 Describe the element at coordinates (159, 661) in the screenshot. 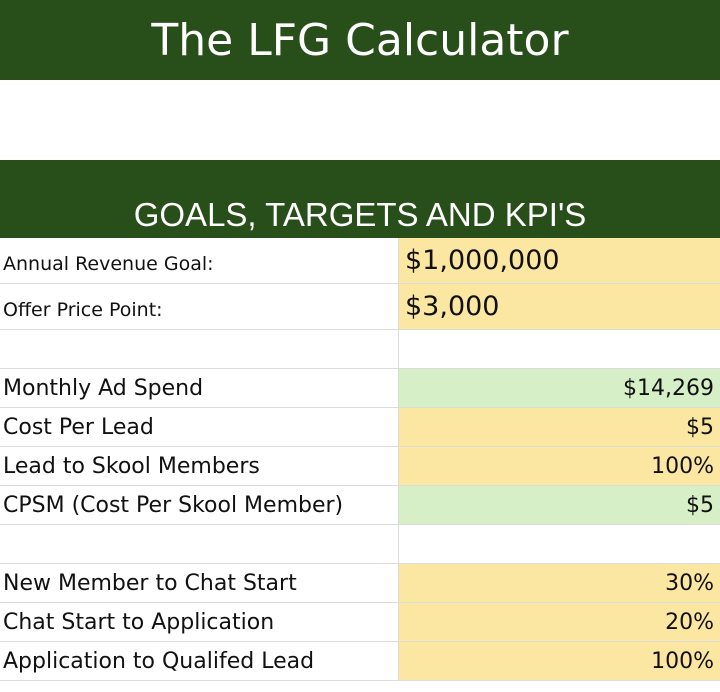

I see `application-to-qualified-lead-label: Application to Qualifed Lead` at that location.